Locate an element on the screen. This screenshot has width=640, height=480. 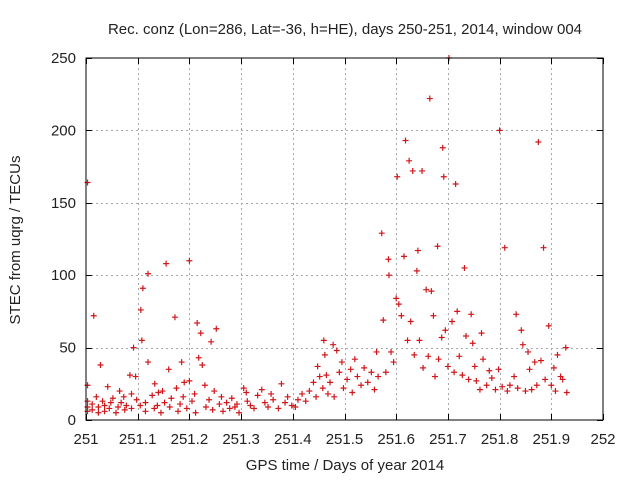
y-tick-label: 0 is located at coordinates (72, 420).